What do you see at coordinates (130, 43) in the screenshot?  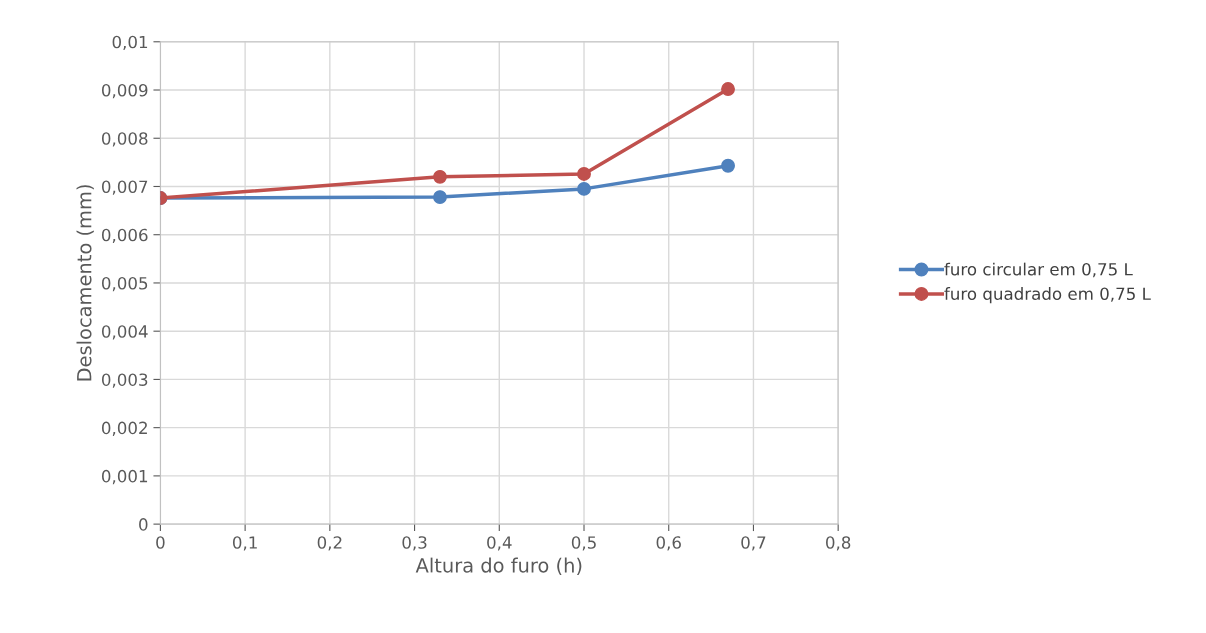 I see `y-tick-label: 0,01` at bounding box center [130, 43].